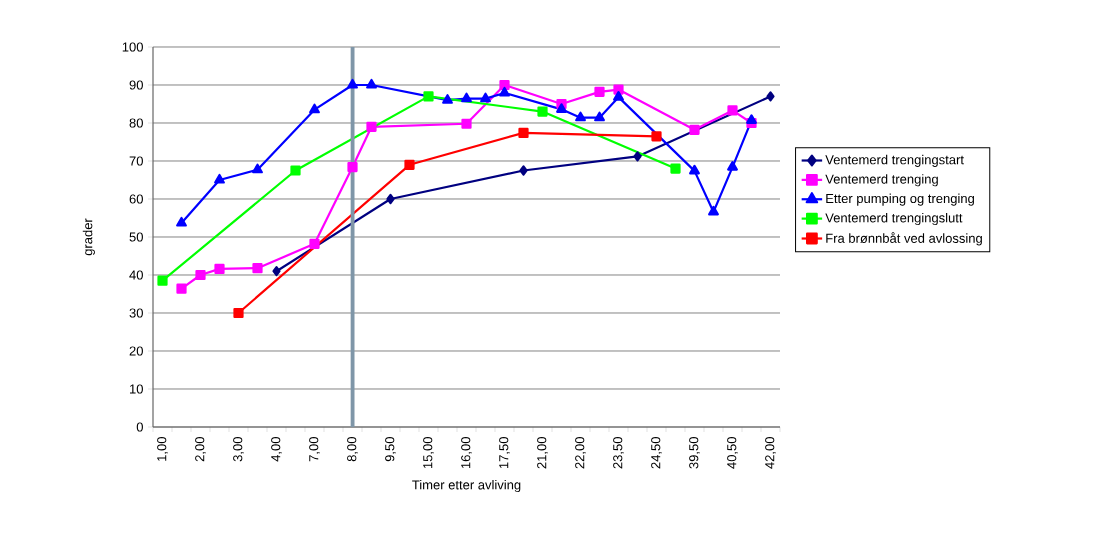 This screenshot has height=557, width=1103. What do you see at coordinates (136, 123) in the screenshot?
I see `y-tick-label: 80` at bounding box center [136, 123].